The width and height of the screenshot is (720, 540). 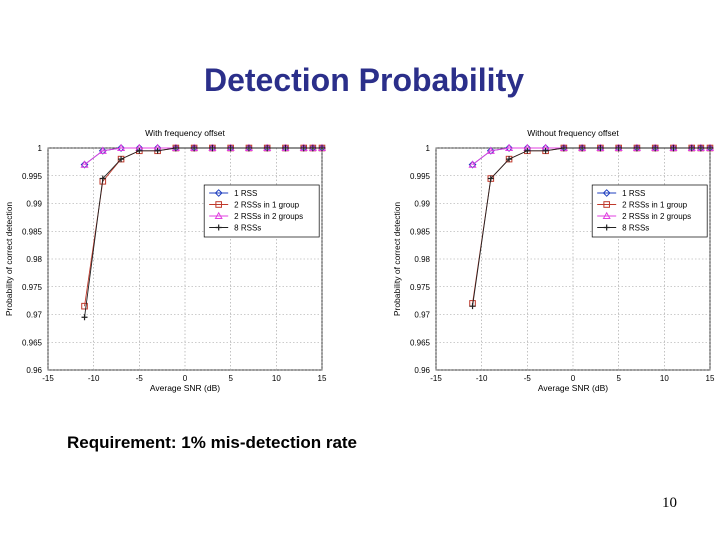 I want to click on chart-title: With frequency offset, so click(x=185, y=133).